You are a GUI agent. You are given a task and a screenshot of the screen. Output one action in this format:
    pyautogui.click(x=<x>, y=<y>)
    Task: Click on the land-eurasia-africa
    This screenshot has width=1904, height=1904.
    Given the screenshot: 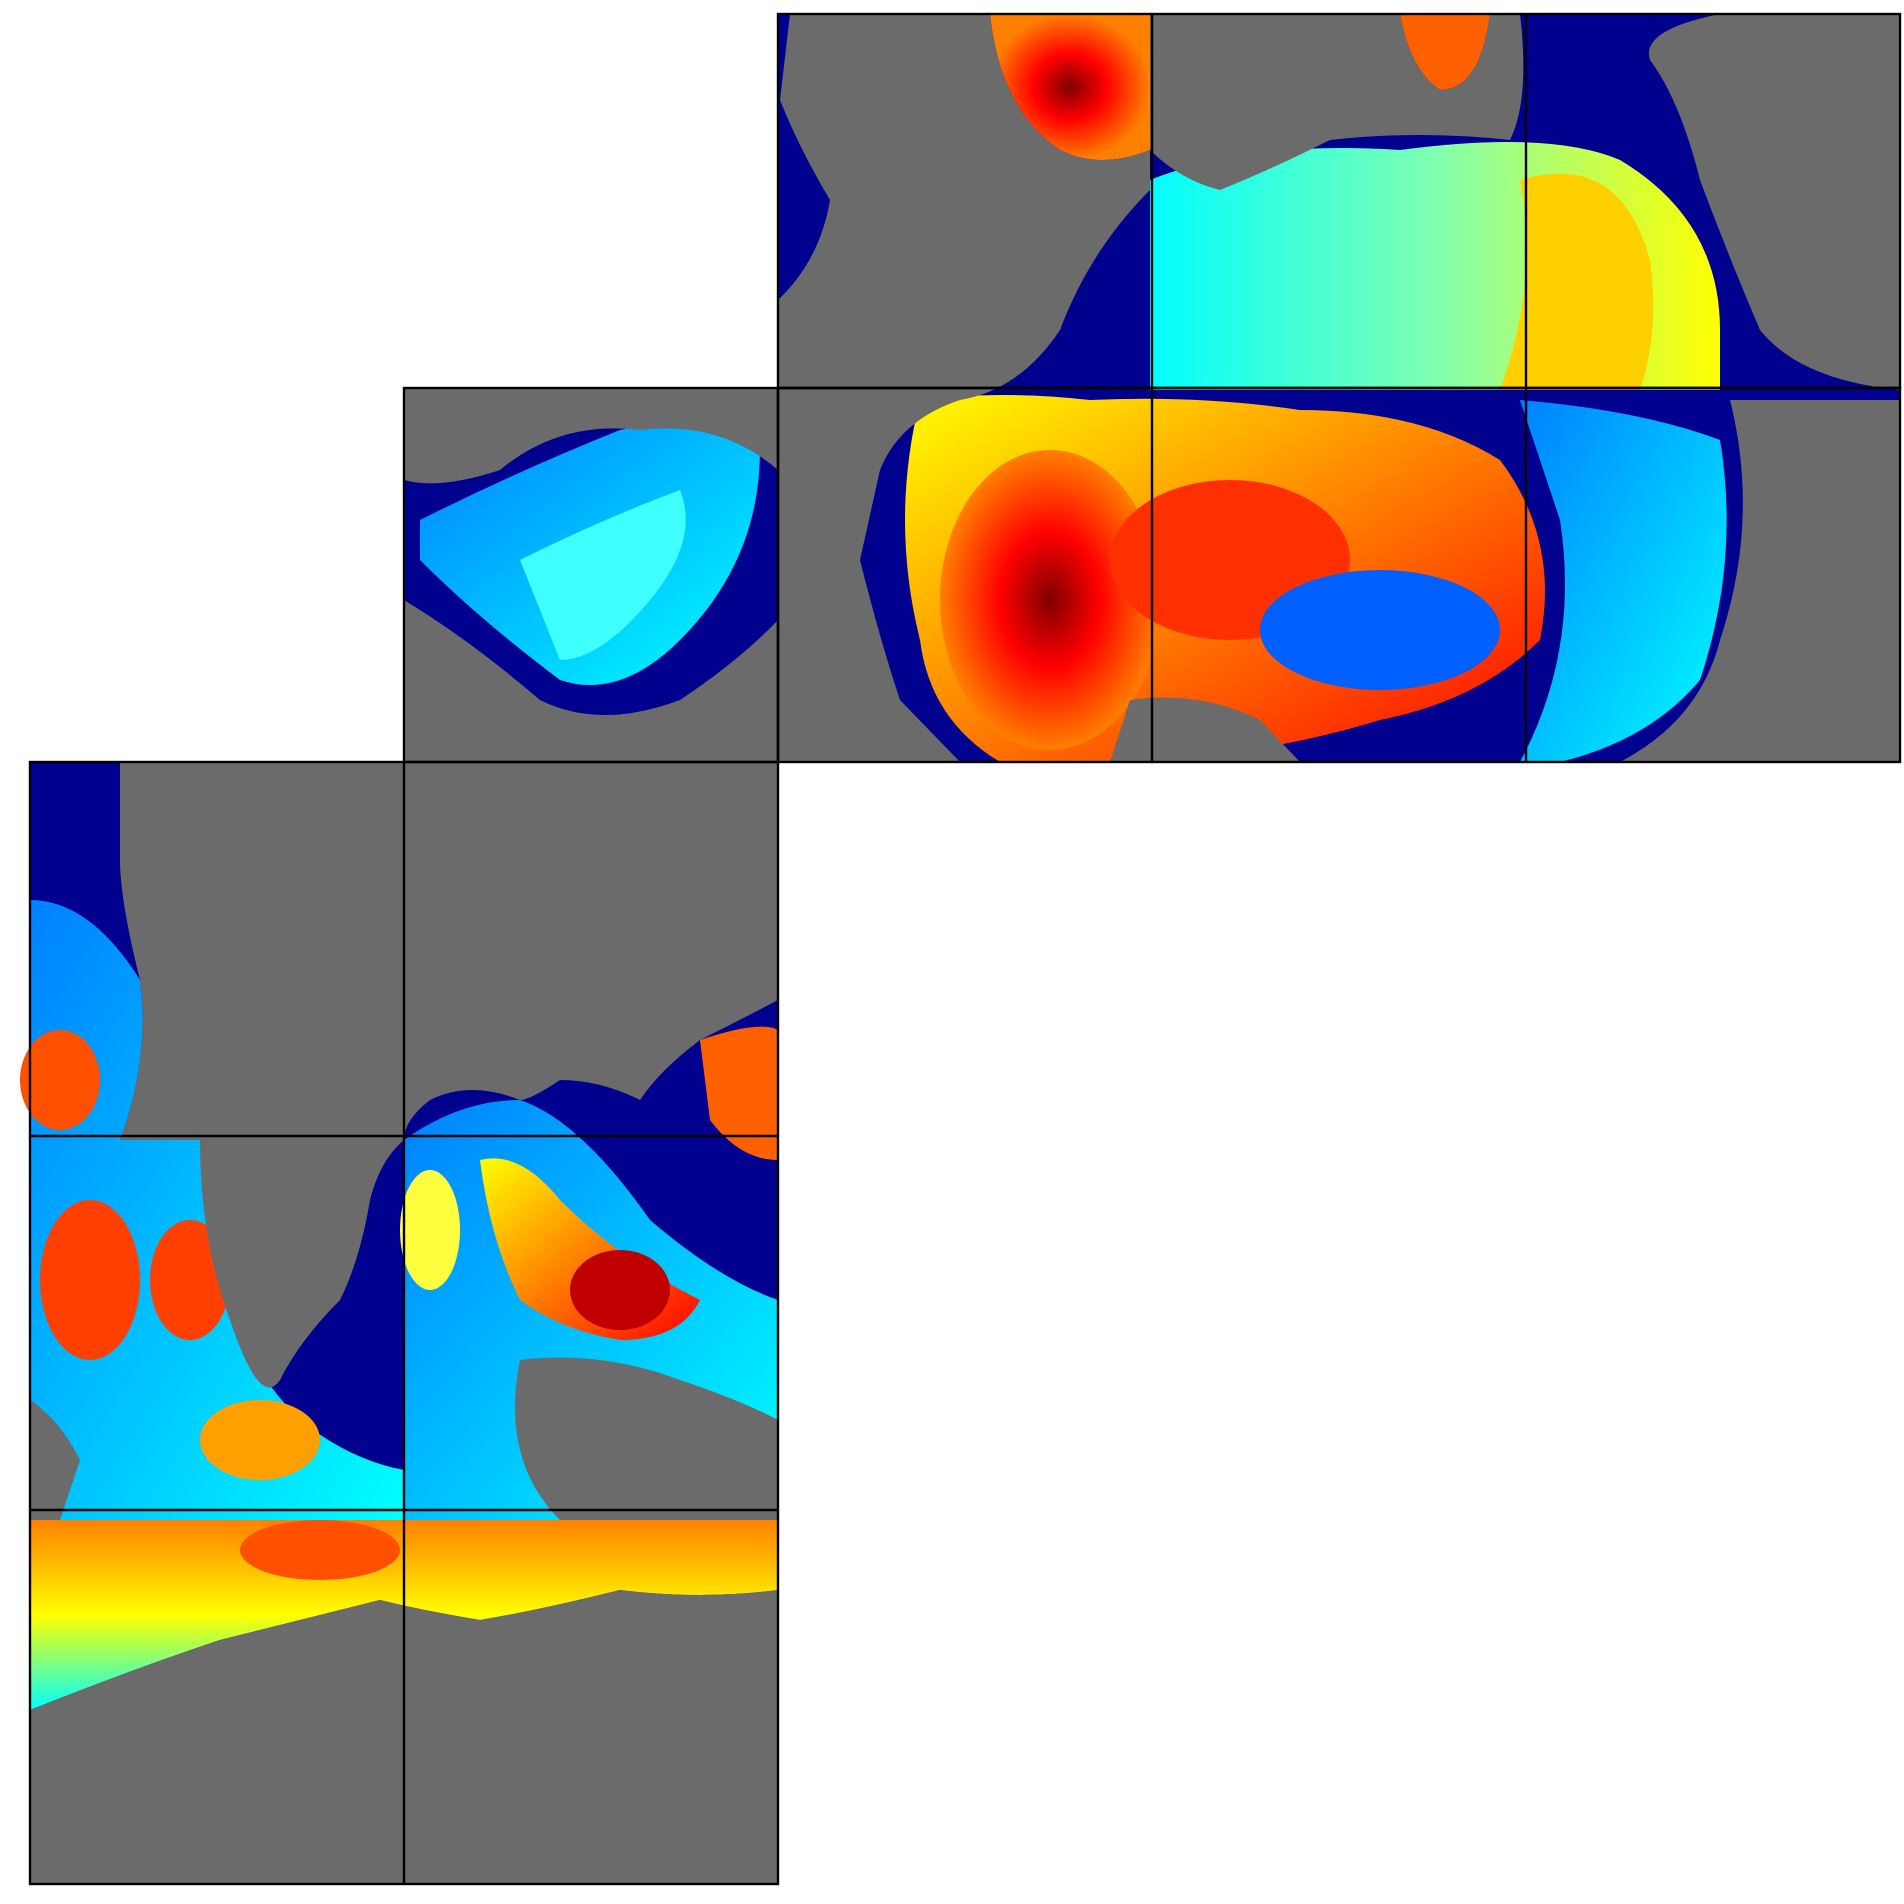 What is the action you would take?
    pyautogui.click(x=449, y=1075)
    